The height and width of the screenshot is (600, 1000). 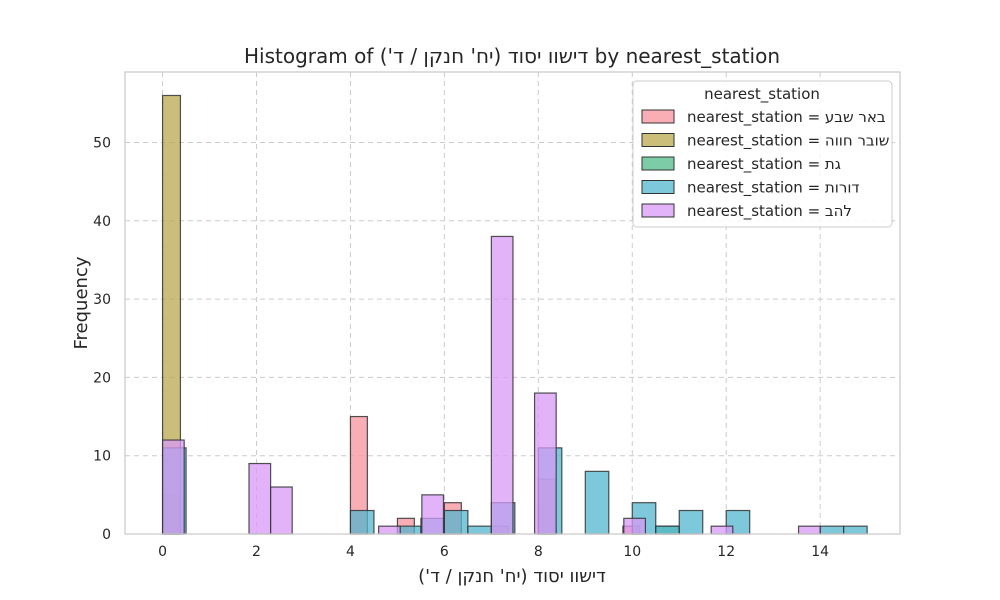 What do you see at coordinates (102, 222) in the screenshot?
I see `y-tick-label: 40` at bounding box center [102, 222].